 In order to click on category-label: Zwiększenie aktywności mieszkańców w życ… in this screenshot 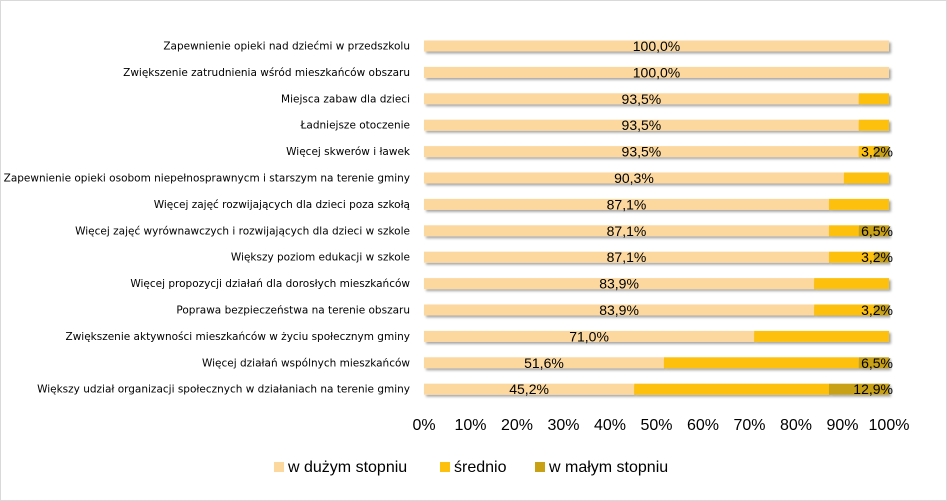, I will do `click(238, 337)`.